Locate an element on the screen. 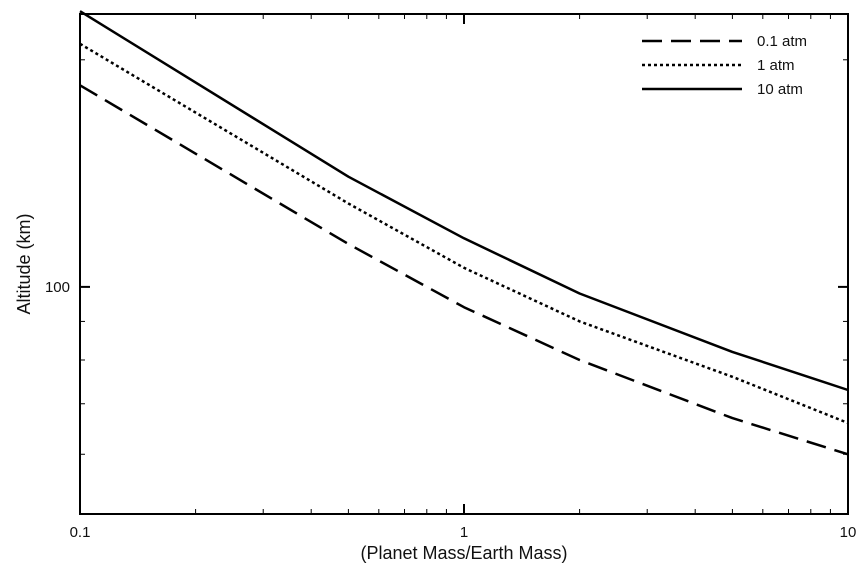 This screenshot has height=569, width=860. x-tick-label: 10 is located at coordinates (848, 532).